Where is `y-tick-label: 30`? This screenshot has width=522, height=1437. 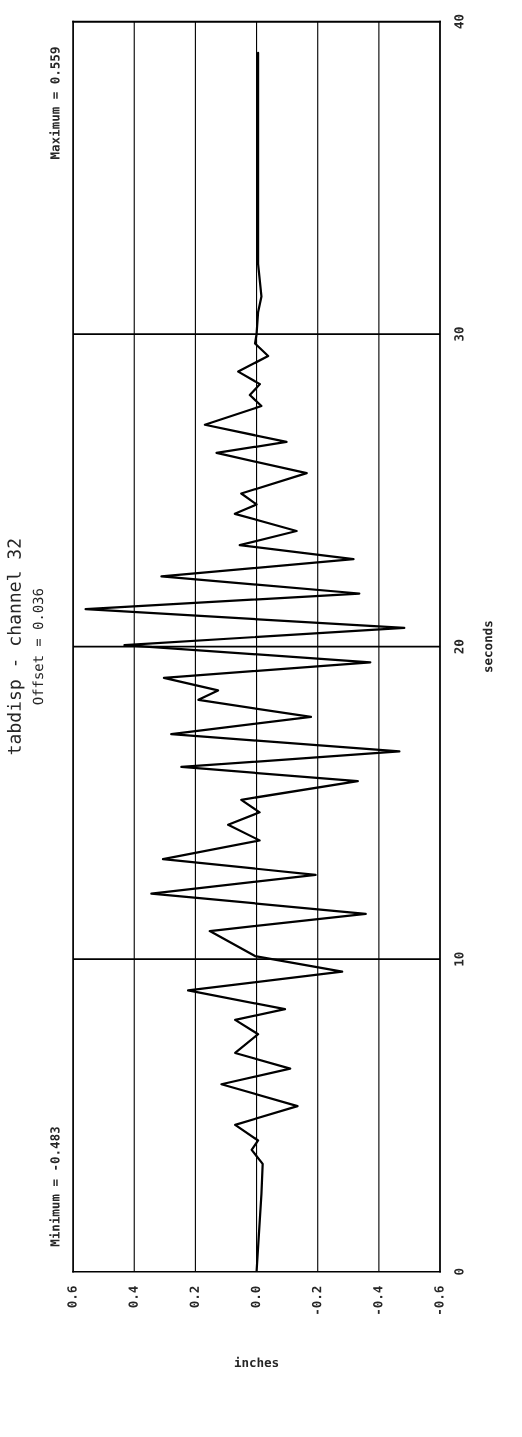
y-tick-label: 30 is located at coordinates (459, 334).